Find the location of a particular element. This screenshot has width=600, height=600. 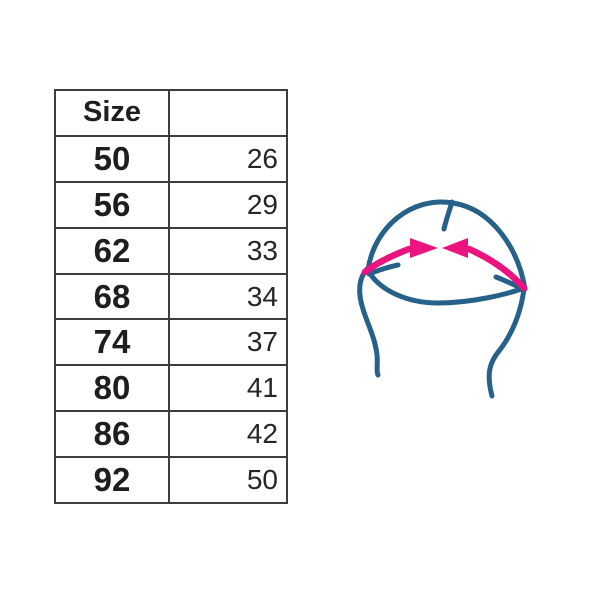

size-cell: 56 is located at coordinates (113, 204).